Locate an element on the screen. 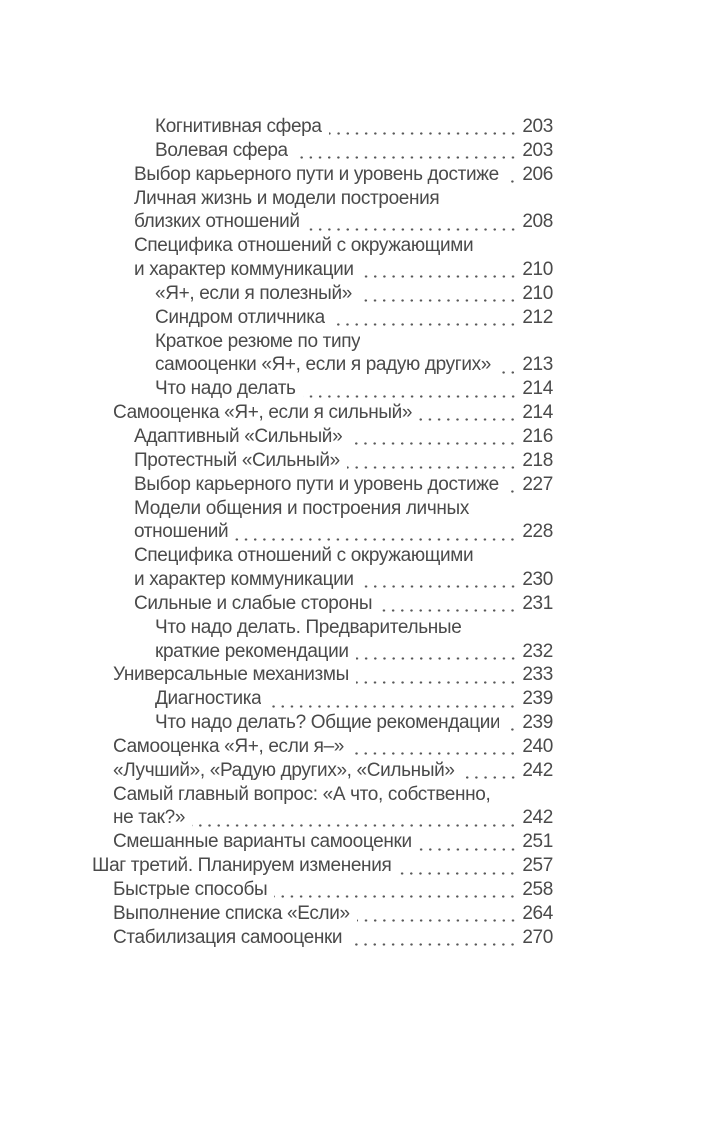  toc-line: Самооценка «Я+, если я–» 240 is located at coordinates (322, 748).